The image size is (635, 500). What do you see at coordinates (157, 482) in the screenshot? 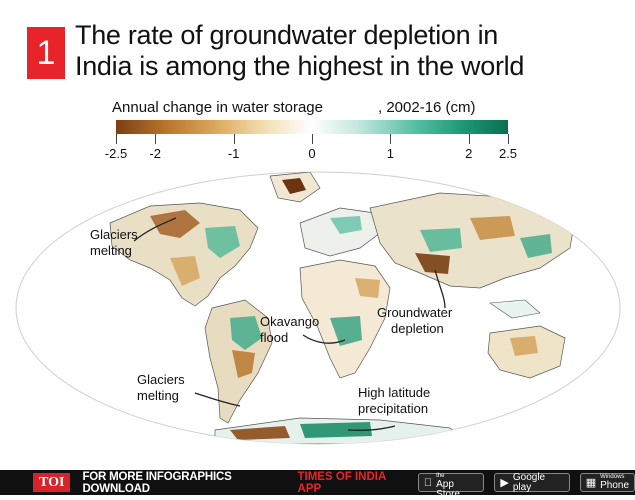
I see `footer-promo-text: FOR MORE INFOGRAPHICS DOWNLOAD` at bounding box center [157, 482].